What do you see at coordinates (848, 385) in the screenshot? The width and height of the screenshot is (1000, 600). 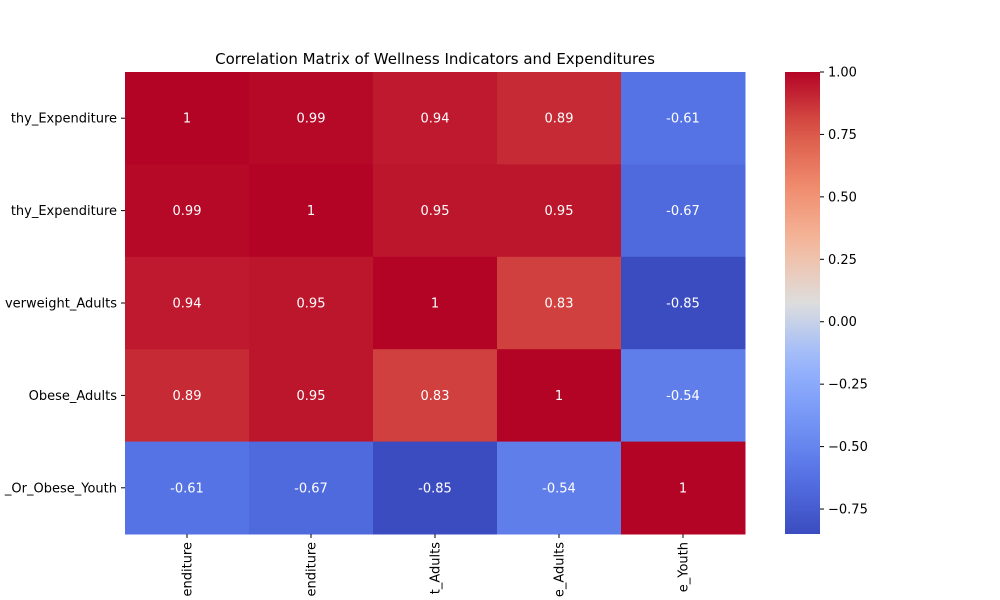 I see `colorbar-tick-label: −0.25` at bounding box center [848, 385].